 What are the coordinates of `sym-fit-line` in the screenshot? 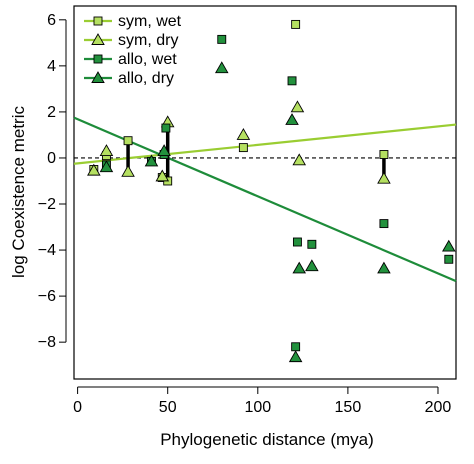 It's located at (265, 144).